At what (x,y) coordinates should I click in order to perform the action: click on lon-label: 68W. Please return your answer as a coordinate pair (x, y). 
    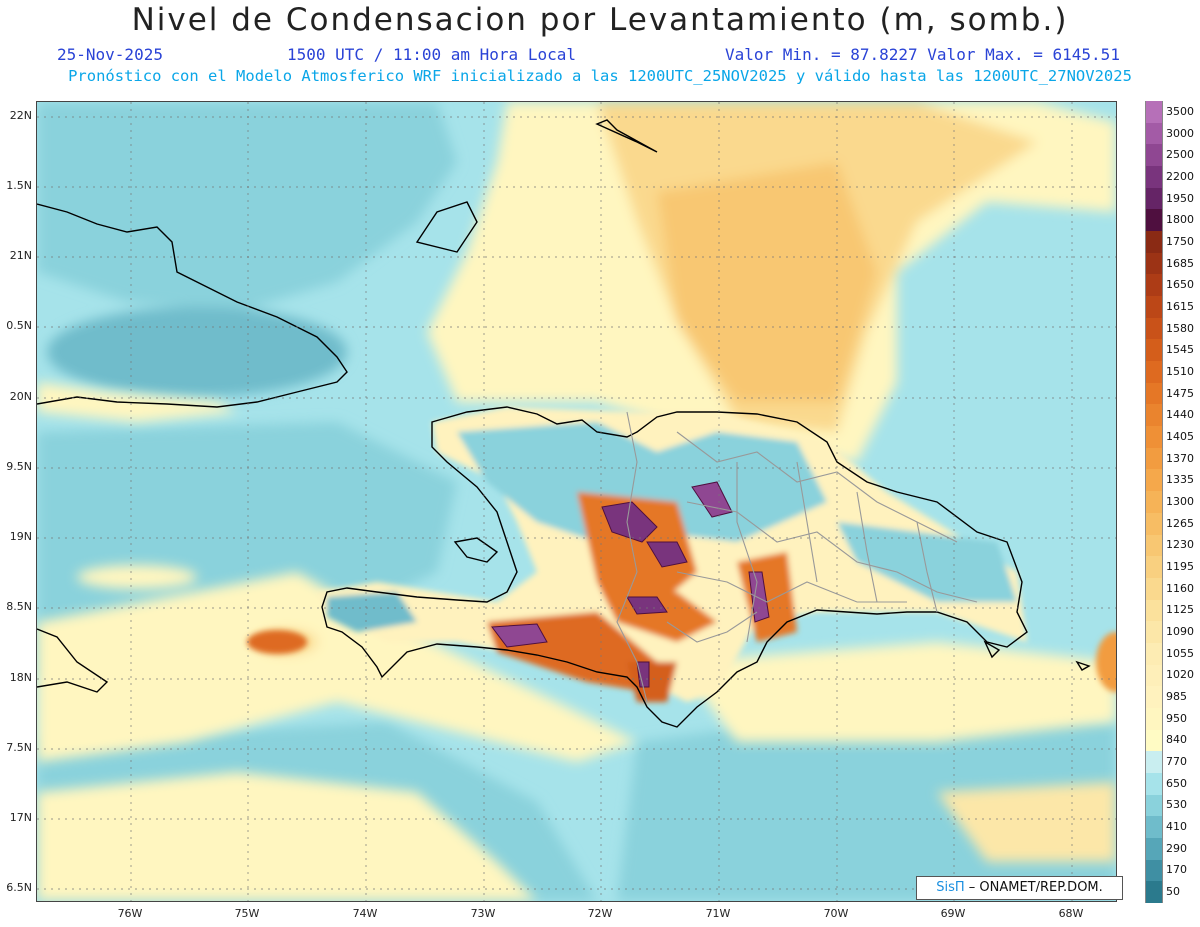
    Looking at the image, I should click on (1071, 913).